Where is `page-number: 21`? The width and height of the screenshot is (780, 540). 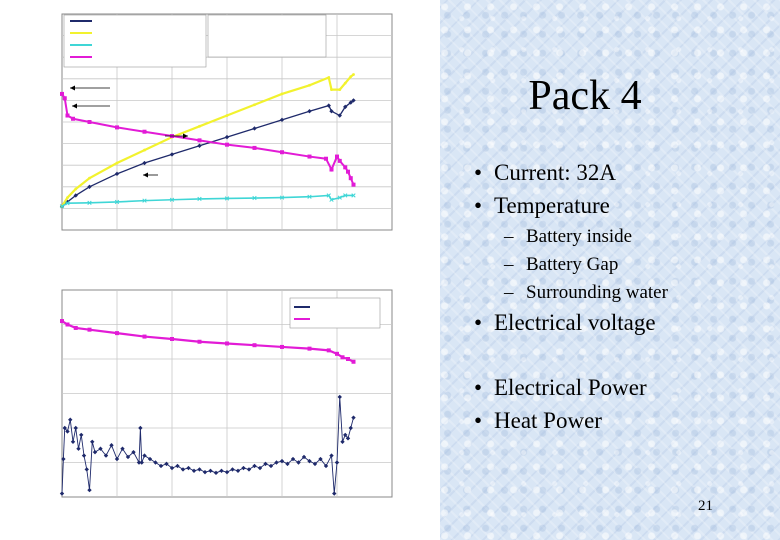 page-number: 21 is located at coordinates (705, 506).